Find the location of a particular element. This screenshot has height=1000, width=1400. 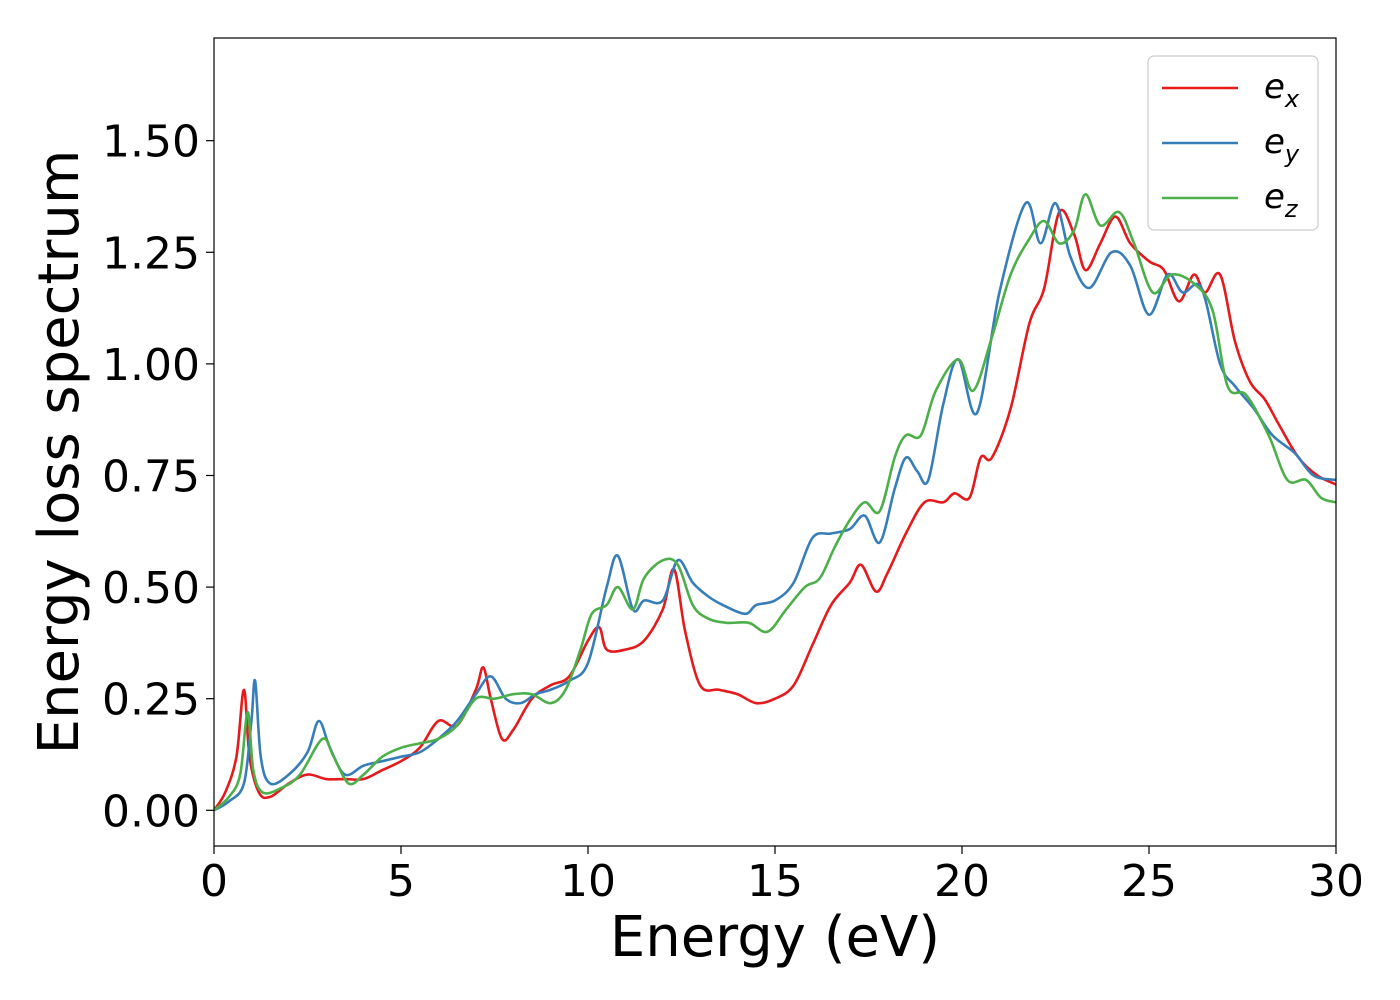

y-tick-label: 1.00 is located at coordinates (151, 365).